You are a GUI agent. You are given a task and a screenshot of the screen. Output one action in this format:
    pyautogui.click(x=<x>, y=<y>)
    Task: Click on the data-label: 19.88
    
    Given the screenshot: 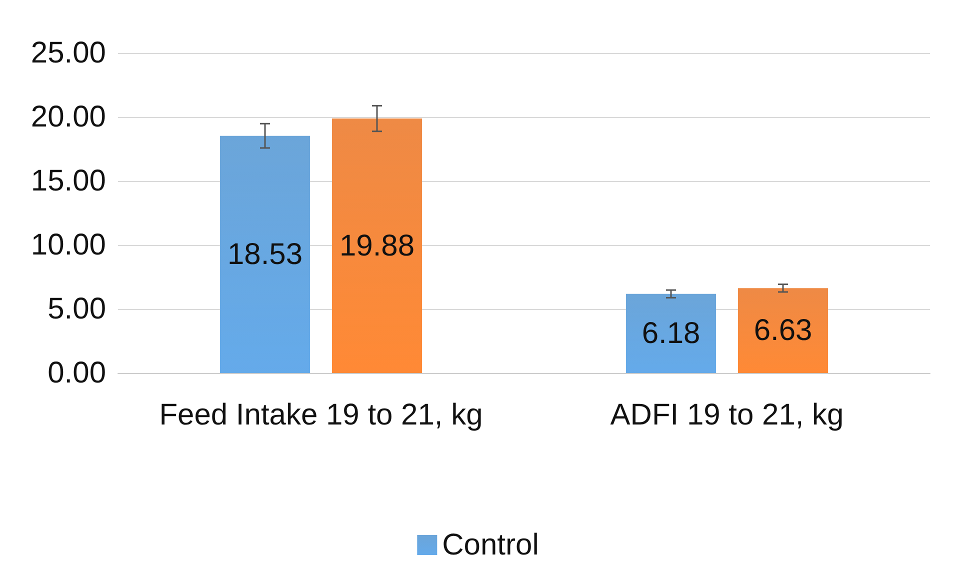 What is the action you would take?
    pyautogui.click(x=377, y=245)
    